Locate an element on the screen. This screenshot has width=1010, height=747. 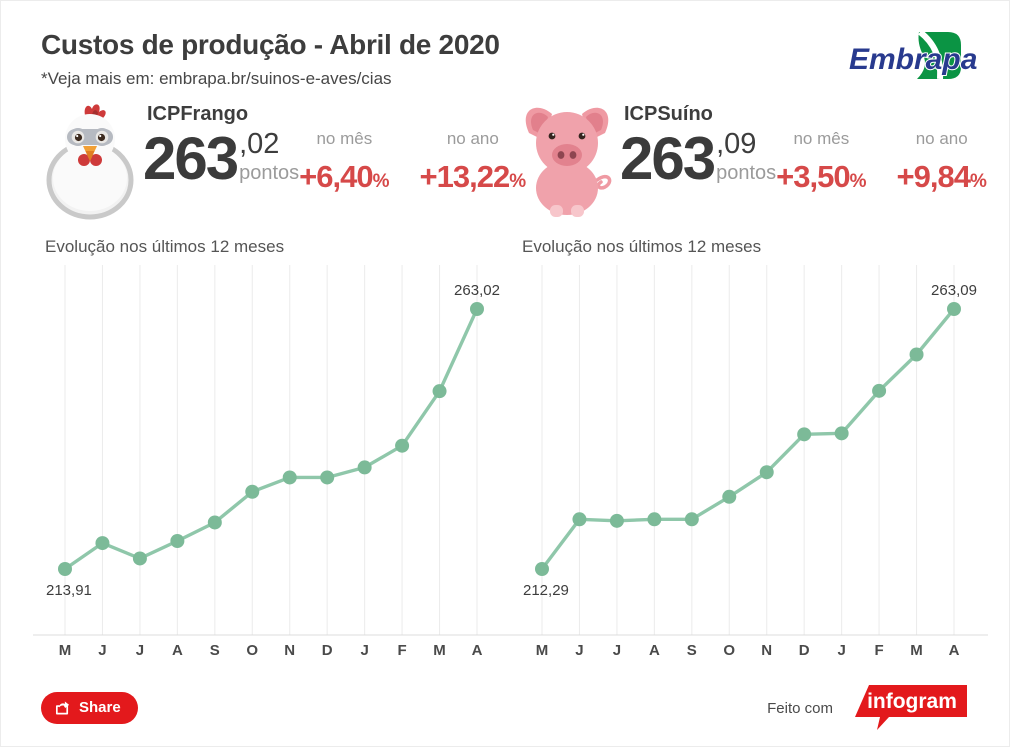
index-name: ICPFrango is located at coordinates (198, 114).